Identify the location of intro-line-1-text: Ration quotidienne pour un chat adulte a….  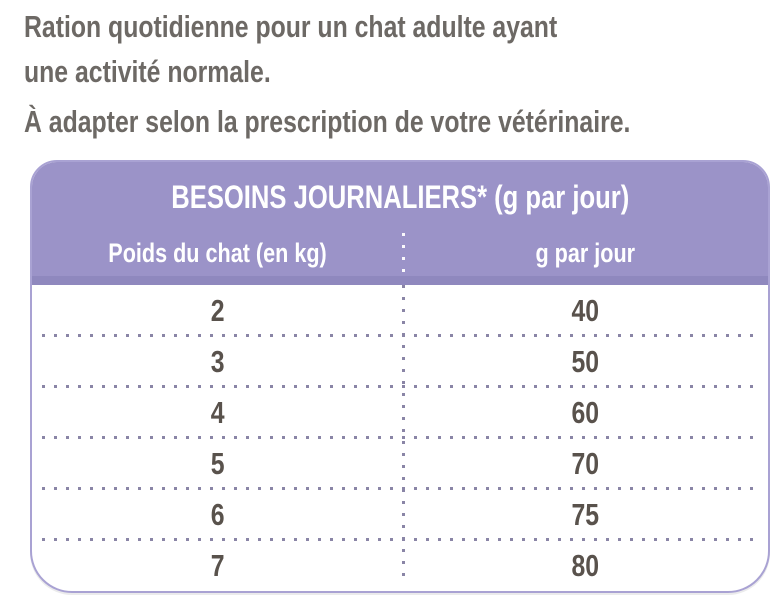
(291, 26).